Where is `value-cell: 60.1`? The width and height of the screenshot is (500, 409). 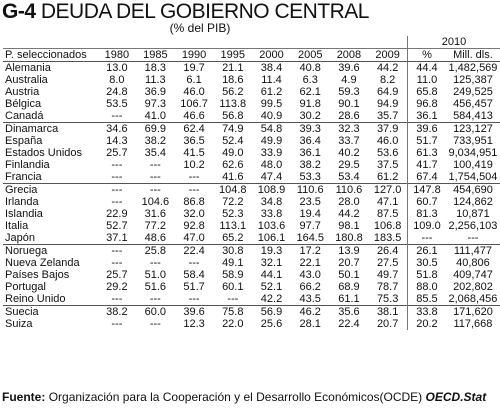 value-cell: 60.1 is located at coordinates (233, 287).